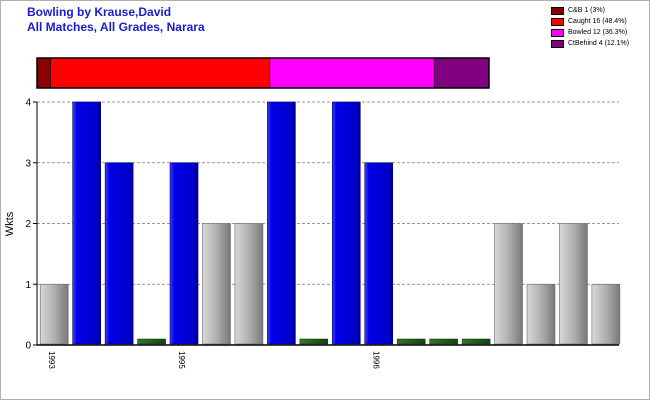 The height and width of the screenshot is (400, 650). Describe the element at coordinates (597, 21) in the screenshot. I see `legend-label-caught: Caught 16 (48.4%)` at that location.